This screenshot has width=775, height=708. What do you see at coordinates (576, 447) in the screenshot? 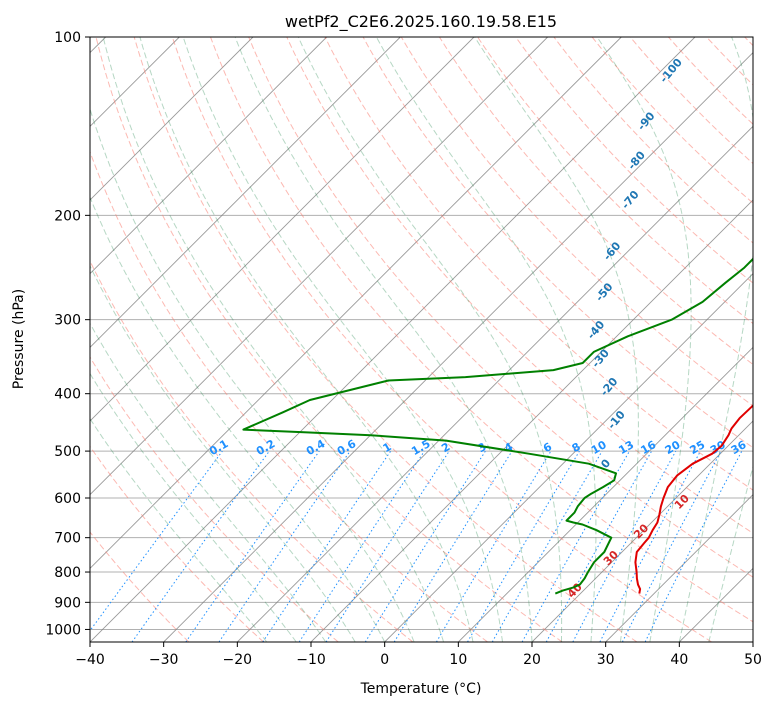
I see `mixing-ratio-label: 8` at bounding box center [576, 447].